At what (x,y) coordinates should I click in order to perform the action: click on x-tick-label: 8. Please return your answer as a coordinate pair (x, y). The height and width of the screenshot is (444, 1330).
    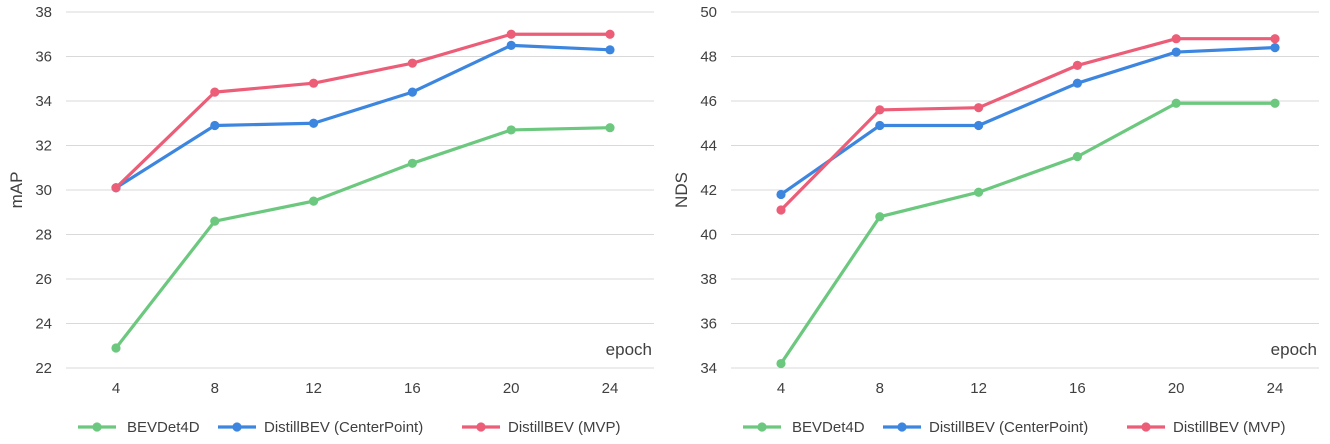
    Looking at the image, I should click on (215, 388).